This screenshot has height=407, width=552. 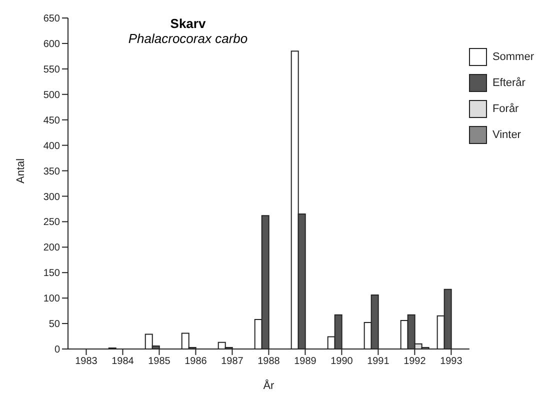 What do you see at coordinates (20, 171) in the screenshot?
I see `y-axis-title: Antal` at bounding box center [20, 171].